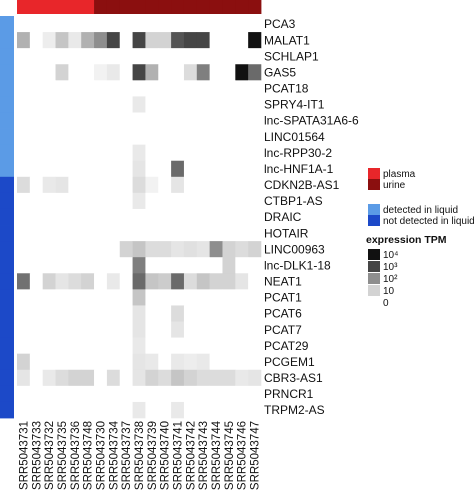 The width and height of the screenshot is (474, 495). I want to click on legend-label-10e4: 10⁴, so click(390, 255).